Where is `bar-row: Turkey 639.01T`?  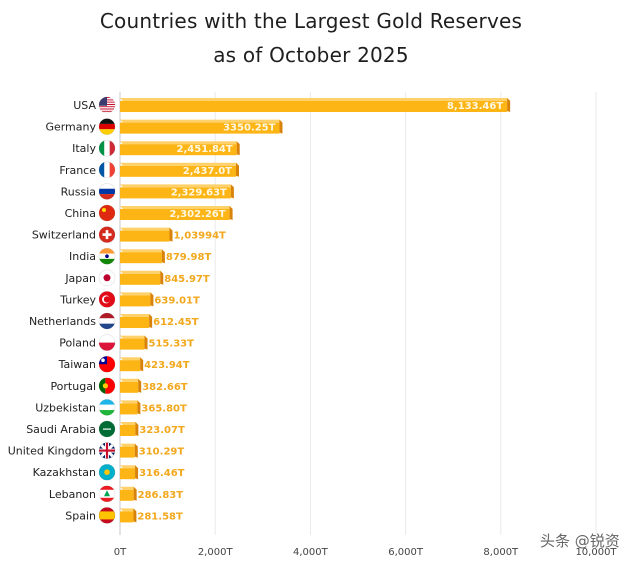 bar-row: Turkey 639.01T is located at coordinates (129, 299).